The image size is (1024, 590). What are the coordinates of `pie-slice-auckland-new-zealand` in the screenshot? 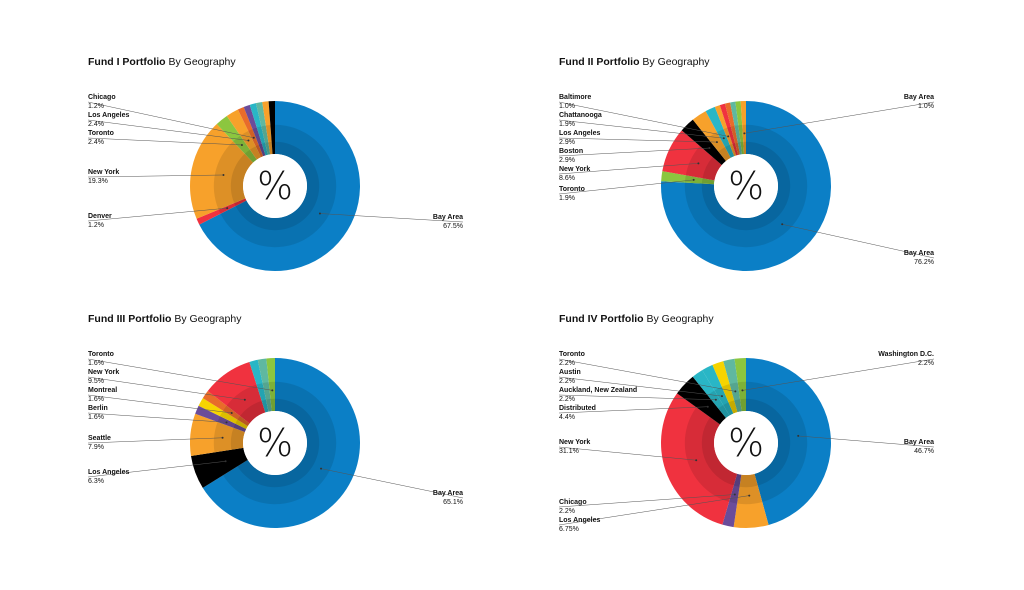 It's located at (711, 394).